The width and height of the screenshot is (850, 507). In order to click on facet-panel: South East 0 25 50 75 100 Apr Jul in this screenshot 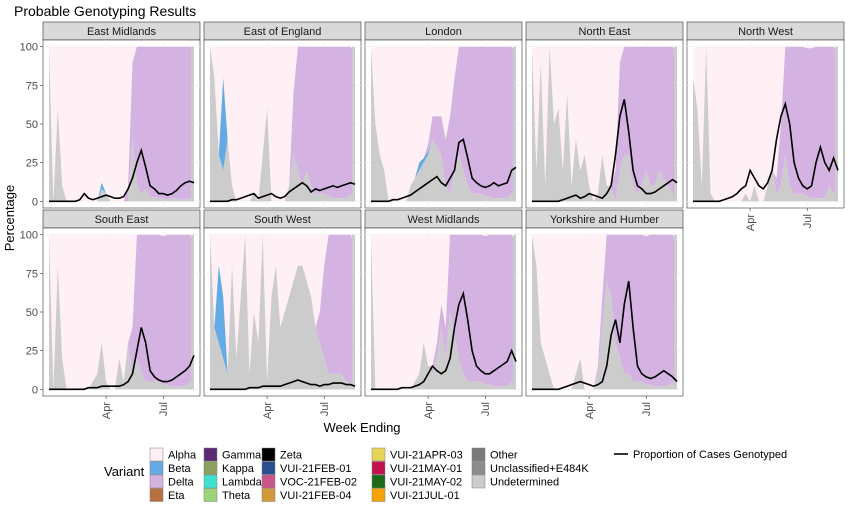, I will do `click(110, 314)`.